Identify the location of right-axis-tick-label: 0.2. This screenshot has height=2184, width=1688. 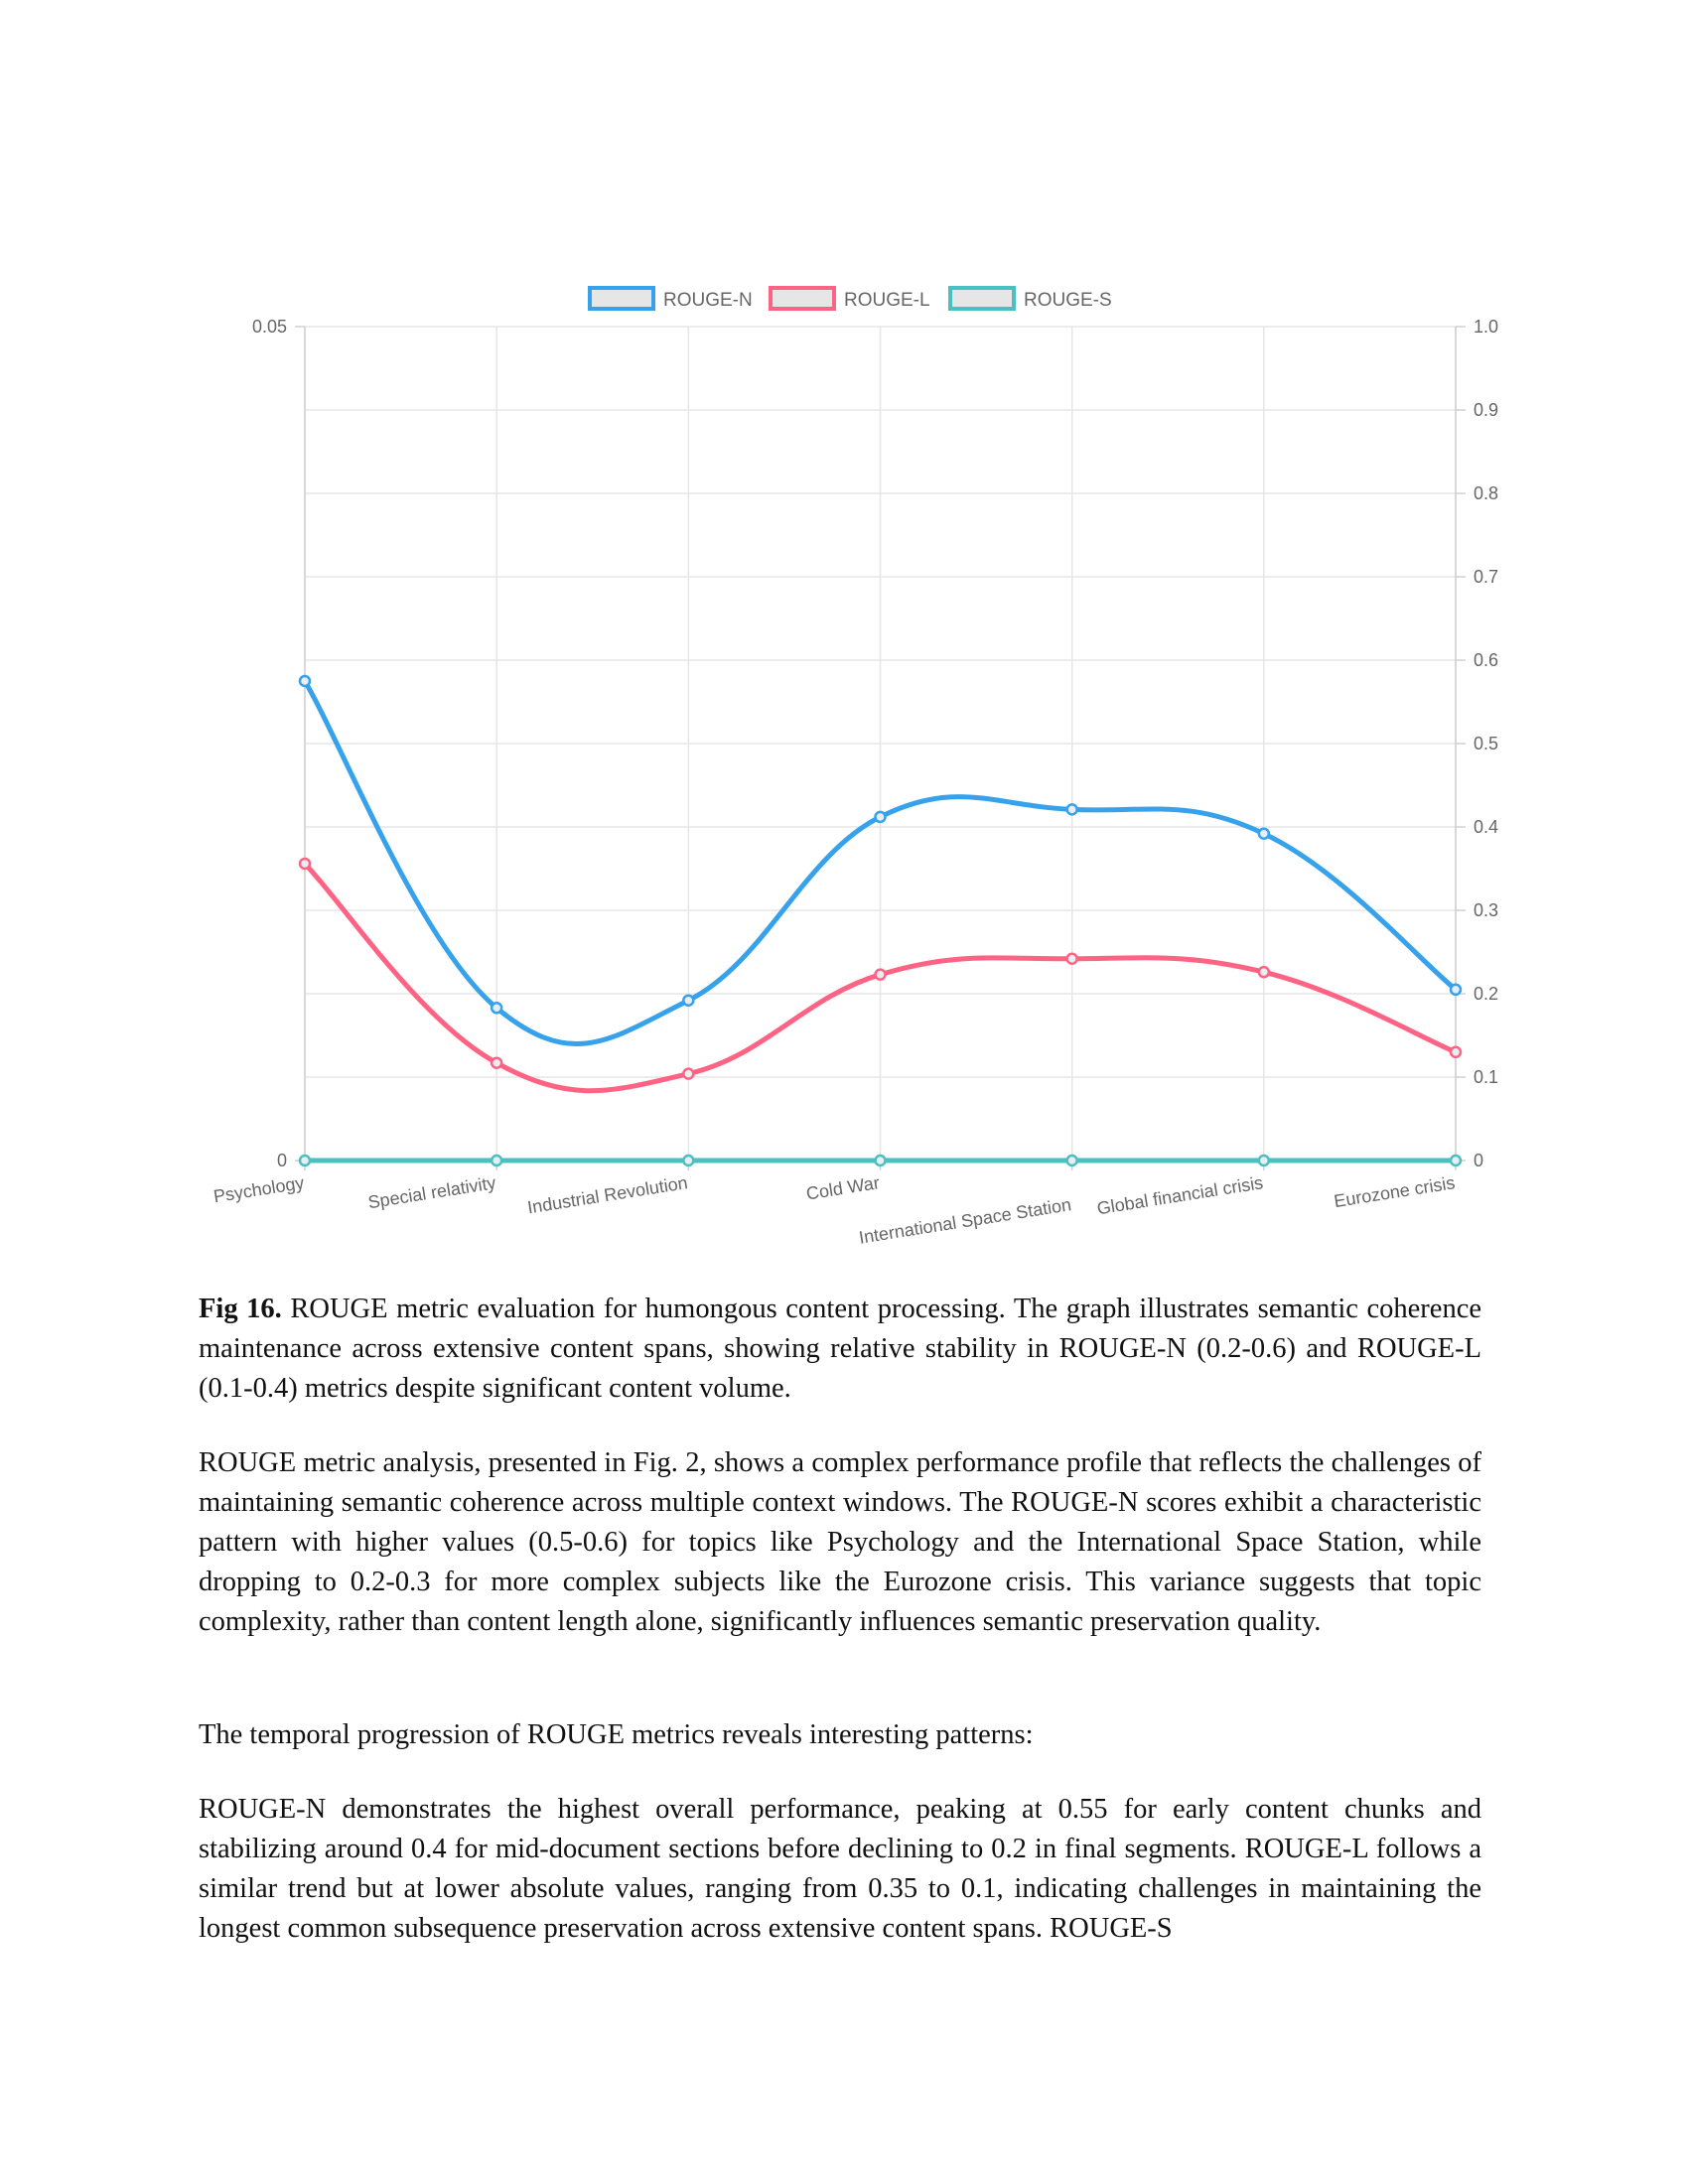
(1486, 994).